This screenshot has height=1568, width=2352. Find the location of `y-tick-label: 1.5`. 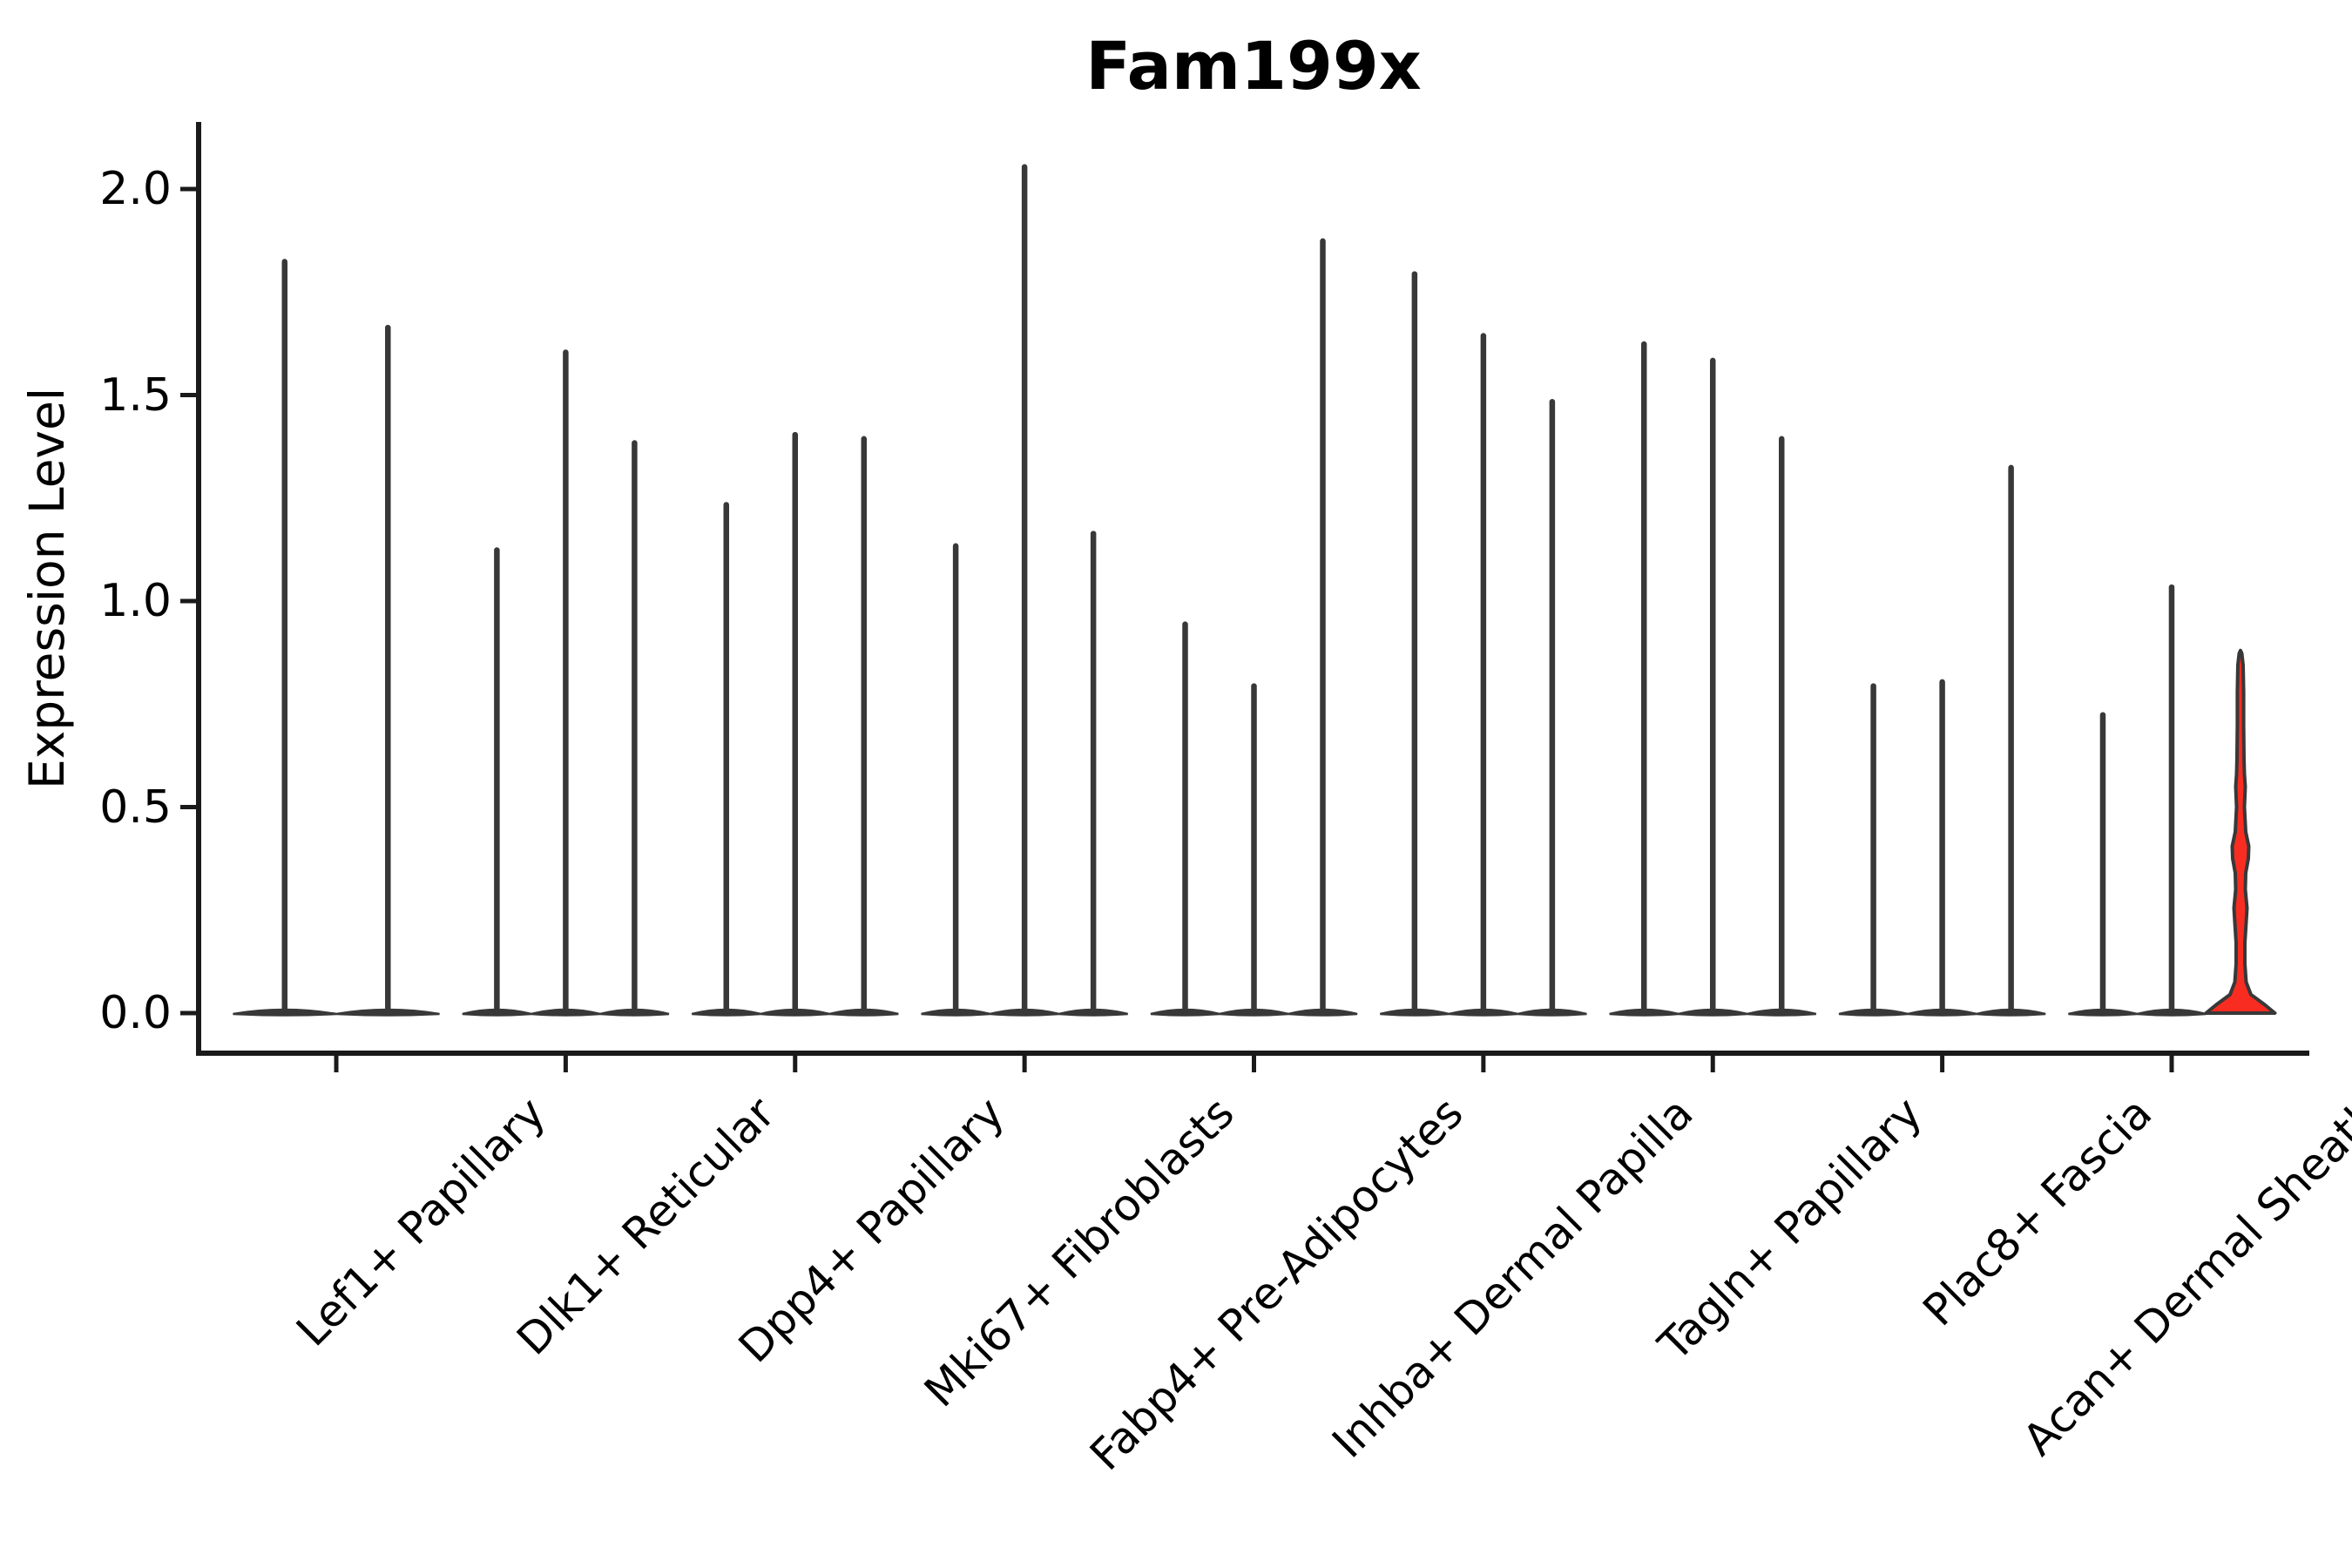

y-tick-label: 1.5 is located at coordinates (135, 395).